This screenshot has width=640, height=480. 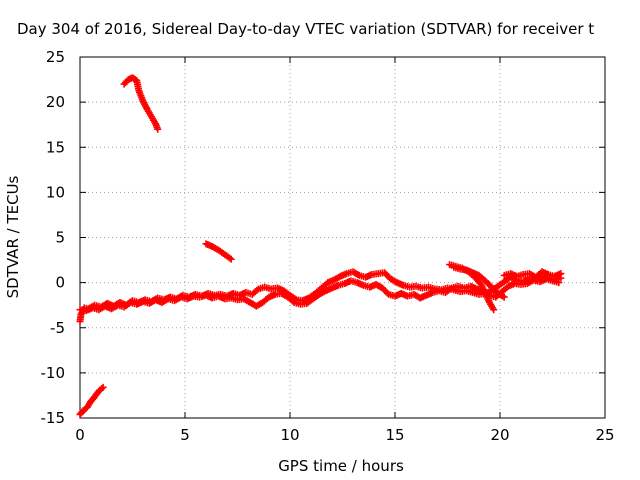 I want to click on x-axis-label: GPS time / hours, so click(x=341, y=466).